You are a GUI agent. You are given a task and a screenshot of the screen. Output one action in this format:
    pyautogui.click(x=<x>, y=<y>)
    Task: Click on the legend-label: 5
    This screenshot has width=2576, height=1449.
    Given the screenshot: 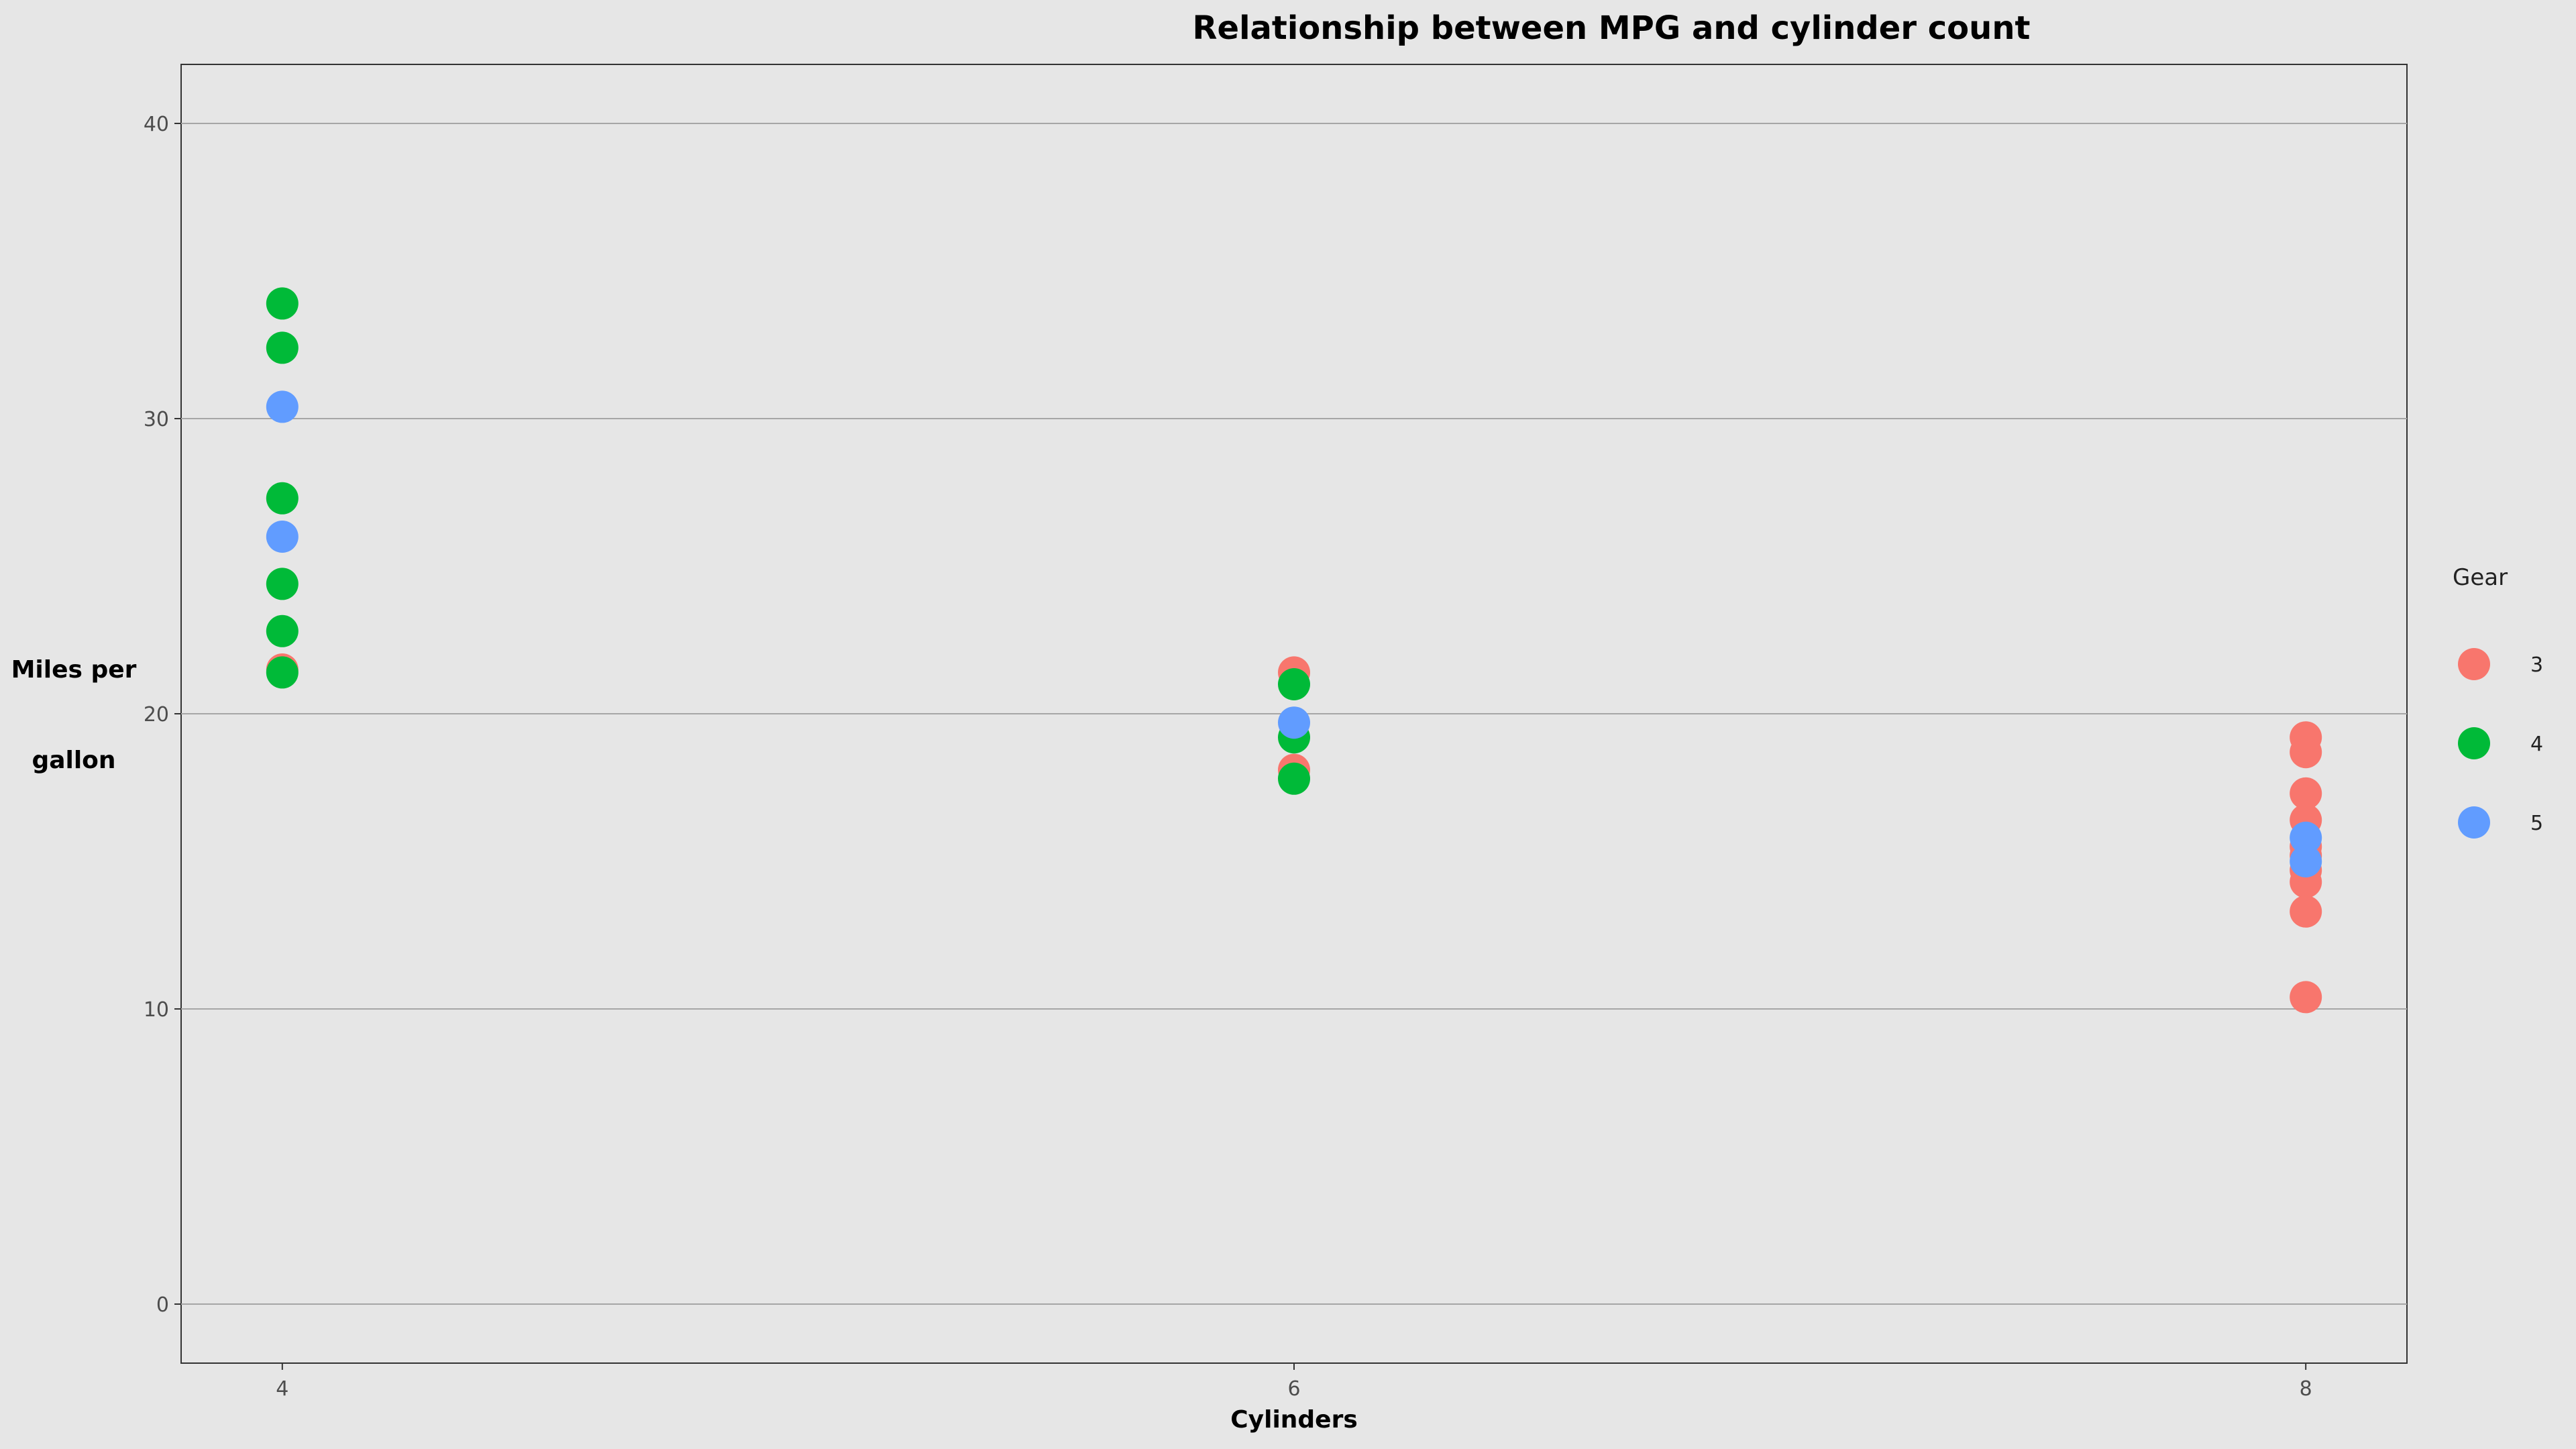 What is the action you would take?
    pyautogui.click(x=2536, y=823)
    